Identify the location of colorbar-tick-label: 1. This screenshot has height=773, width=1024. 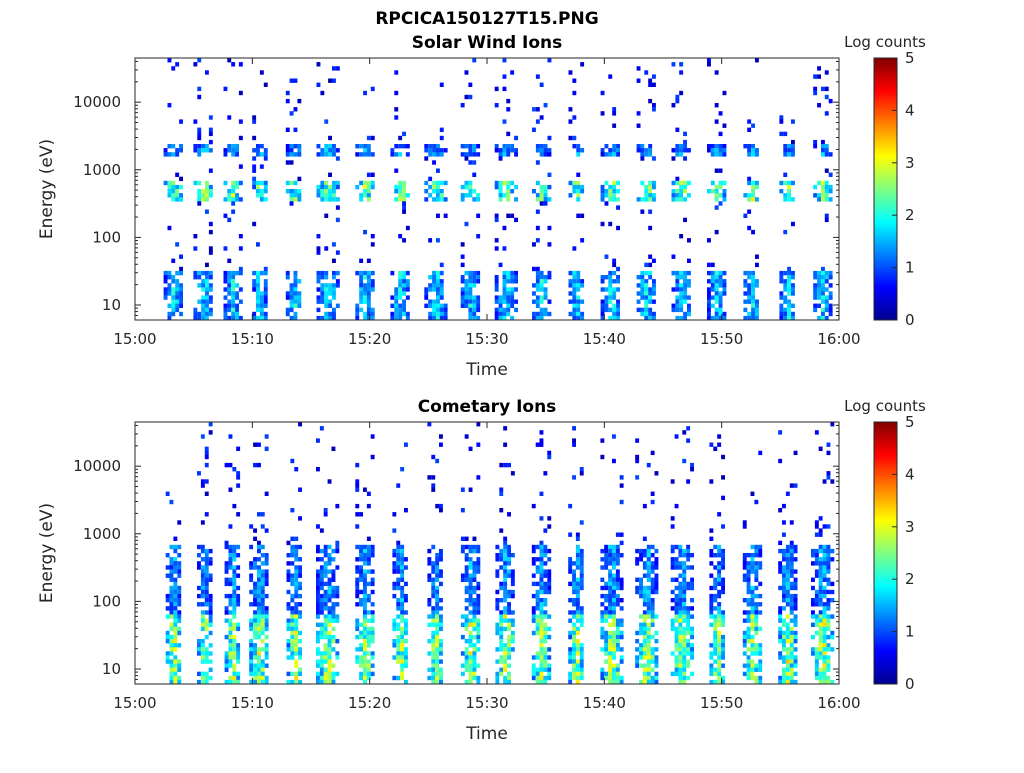
(910, 268).